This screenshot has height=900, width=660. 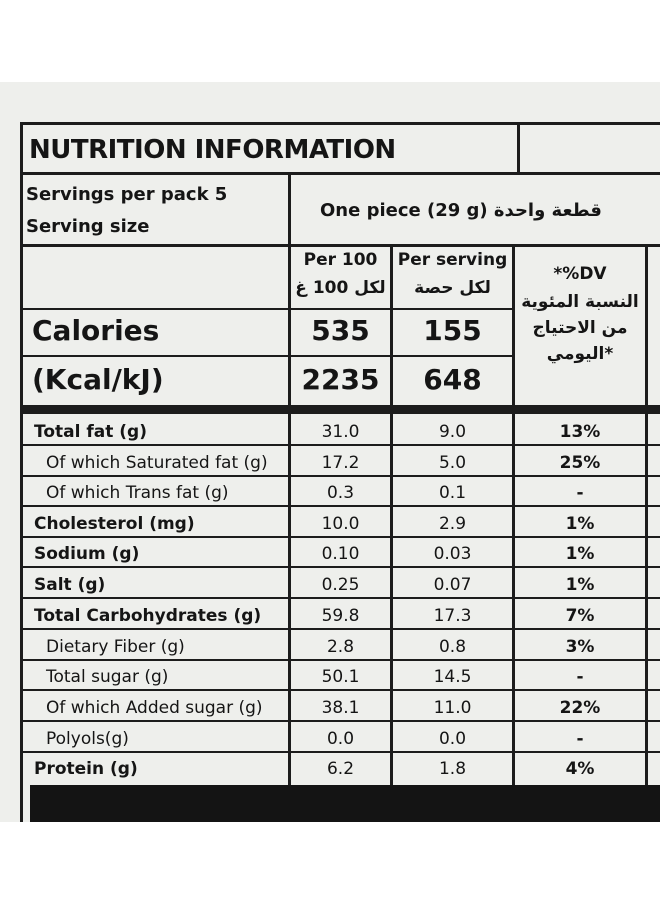 What do you see at coordinates (340, 769) in the screenshot?
I see `nutrient-per100: 6.2` at bounding box center [340, 769].